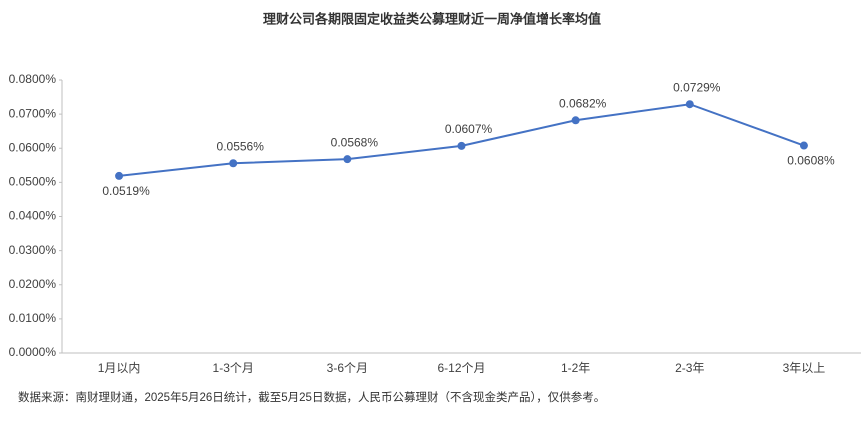 This screenshot has height=421, width=864. Describe the element at coordinates (432, 18) in the screenshot. I see `chart-title: 理财公司各期限固定收益类公募理财近一周净值增长率均值` at that location.